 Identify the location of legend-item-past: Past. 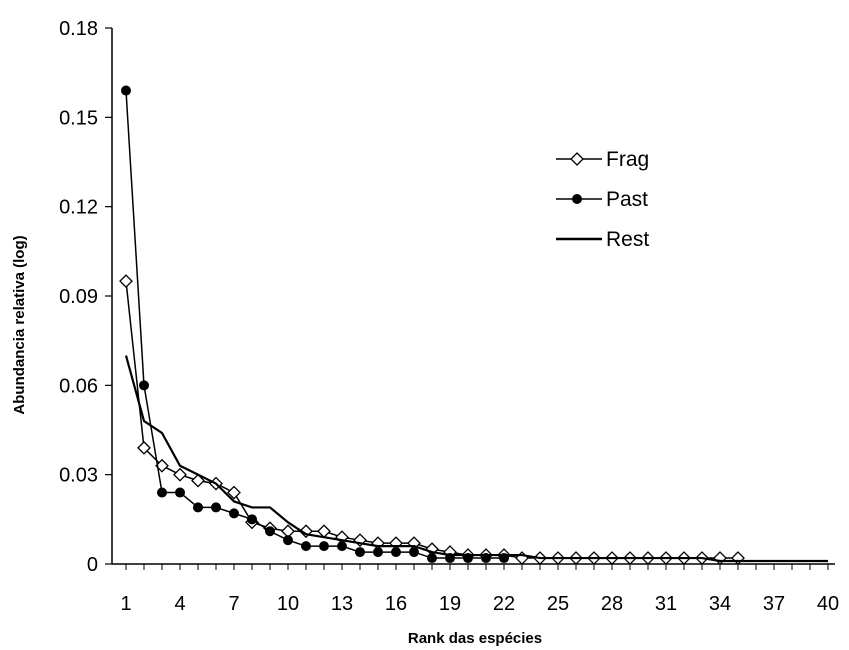
(602, 199).